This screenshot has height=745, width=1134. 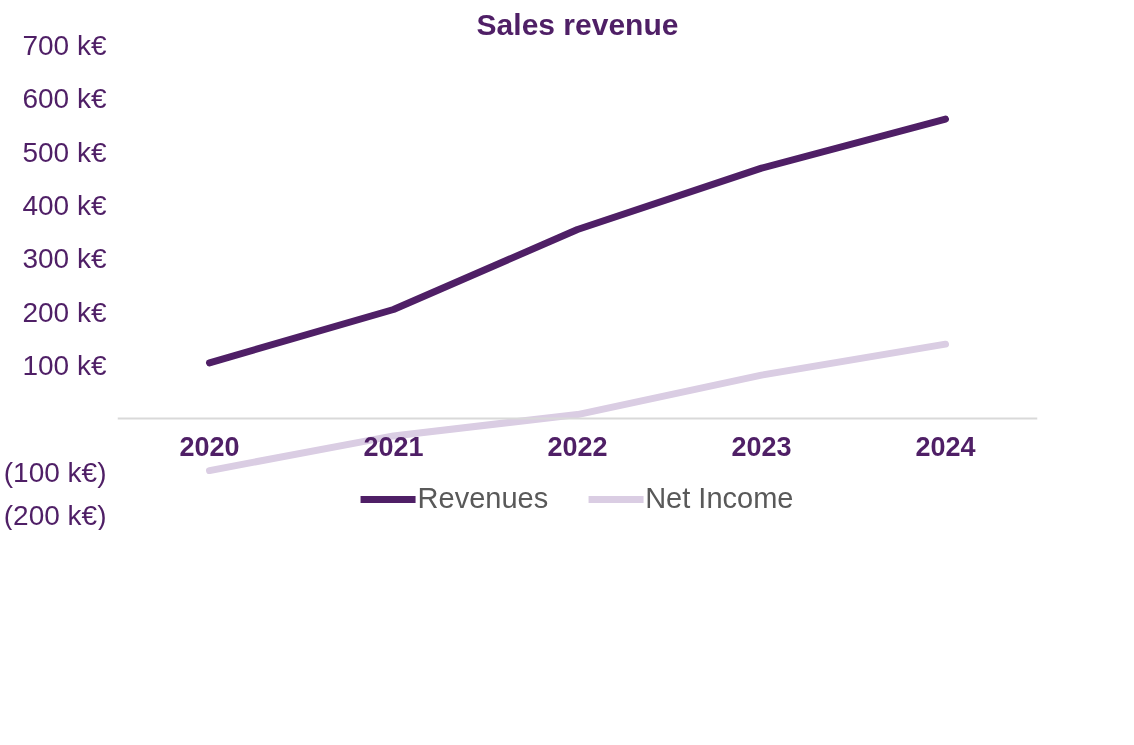 I want to click on x-tick-label: 2023, so click(x=761, y=446).